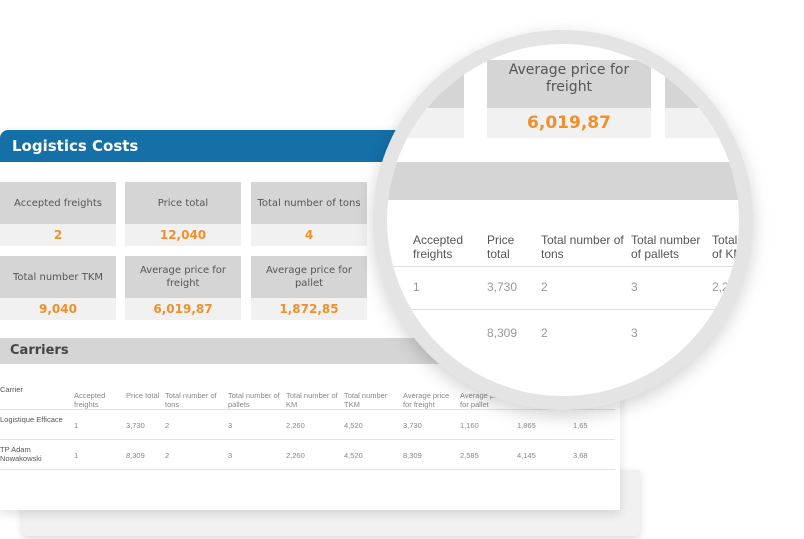 The height and width of the screenshot is (539, 804). What do you see at coordinates (580, 425) in the screenshot?
I see `table-cell: 1,65` at bounding box center [580, 425].